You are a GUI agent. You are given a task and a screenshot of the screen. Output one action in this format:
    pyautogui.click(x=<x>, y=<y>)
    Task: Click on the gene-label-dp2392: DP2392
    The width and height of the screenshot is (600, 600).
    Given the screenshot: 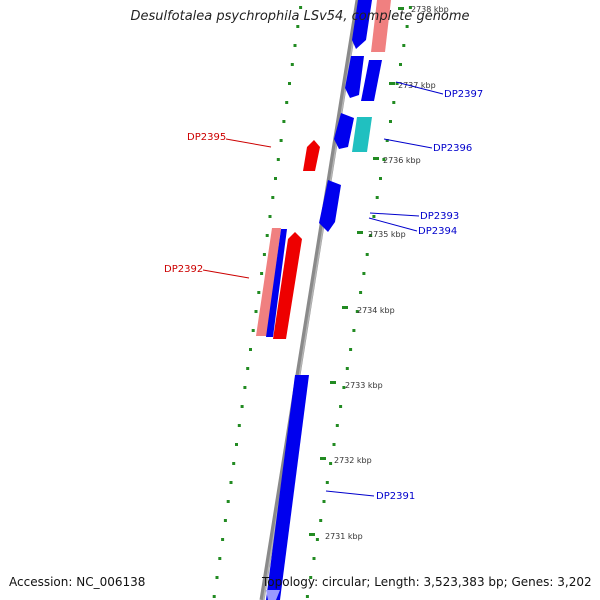 What is the action you would take?
    pyautogui.click(x=183, y=269)
    